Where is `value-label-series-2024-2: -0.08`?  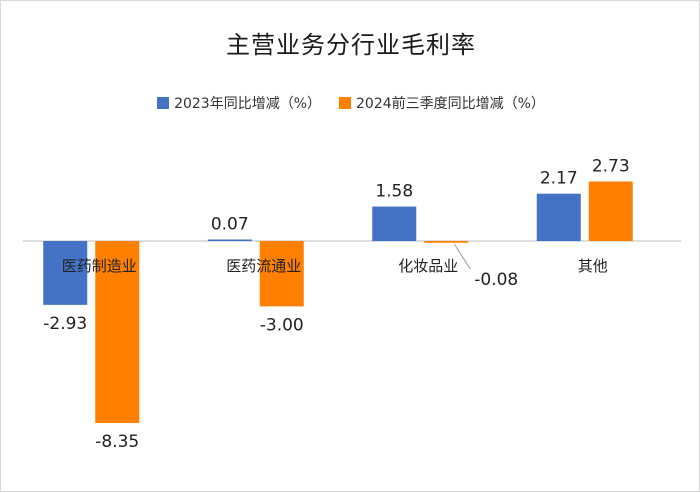
value-label-series-2024-2: -0.08 is located at coordinates (496, 280).